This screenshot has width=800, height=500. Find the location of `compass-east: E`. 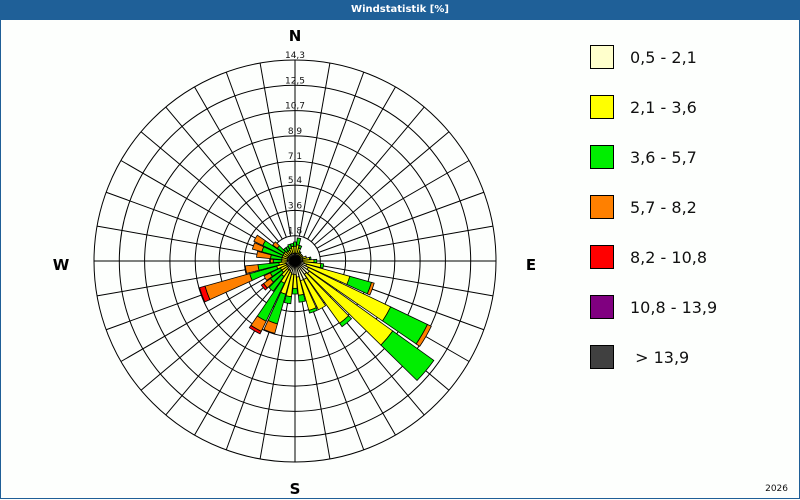

compass-east: E is located at coordinates (531, 265).